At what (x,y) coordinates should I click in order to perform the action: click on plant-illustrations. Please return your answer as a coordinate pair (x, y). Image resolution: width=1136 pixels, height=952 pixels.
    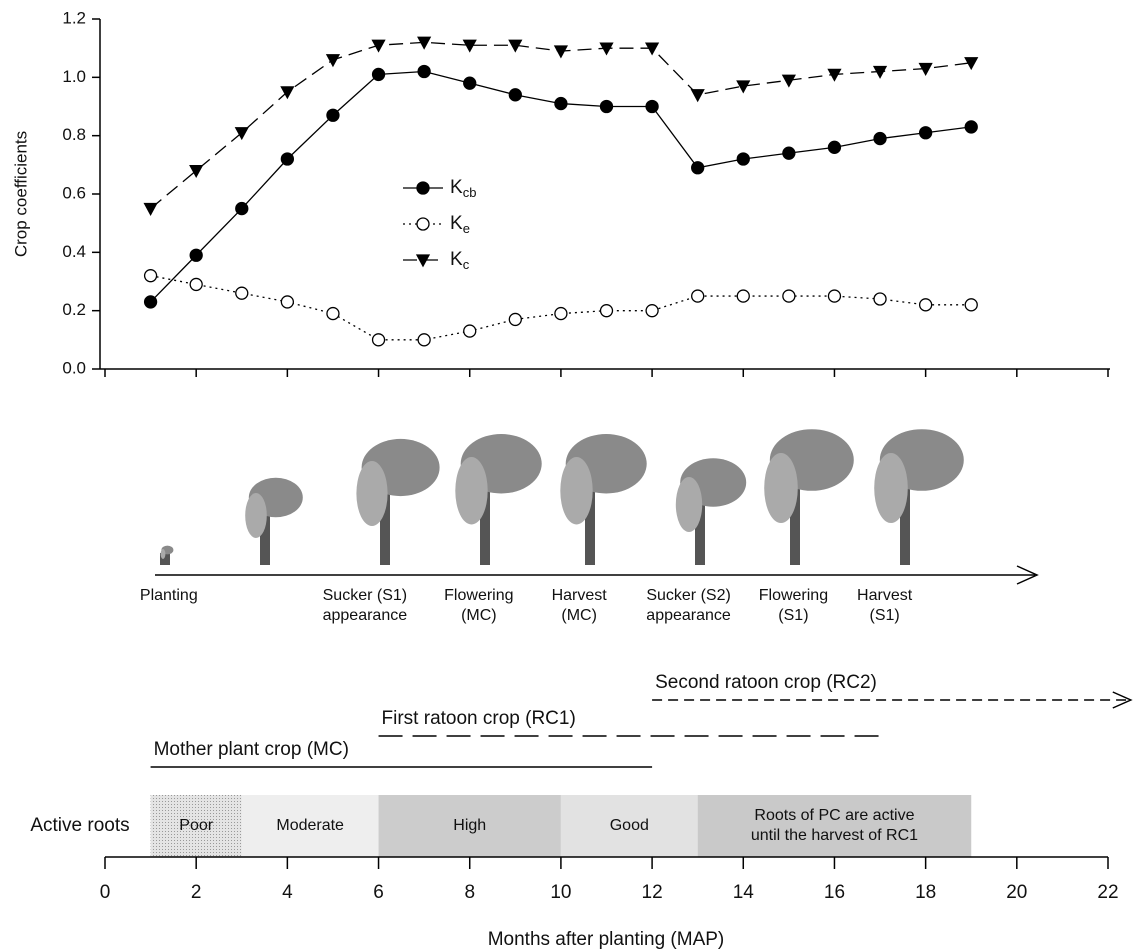
    Looking at the image, I should click on (562, 497).